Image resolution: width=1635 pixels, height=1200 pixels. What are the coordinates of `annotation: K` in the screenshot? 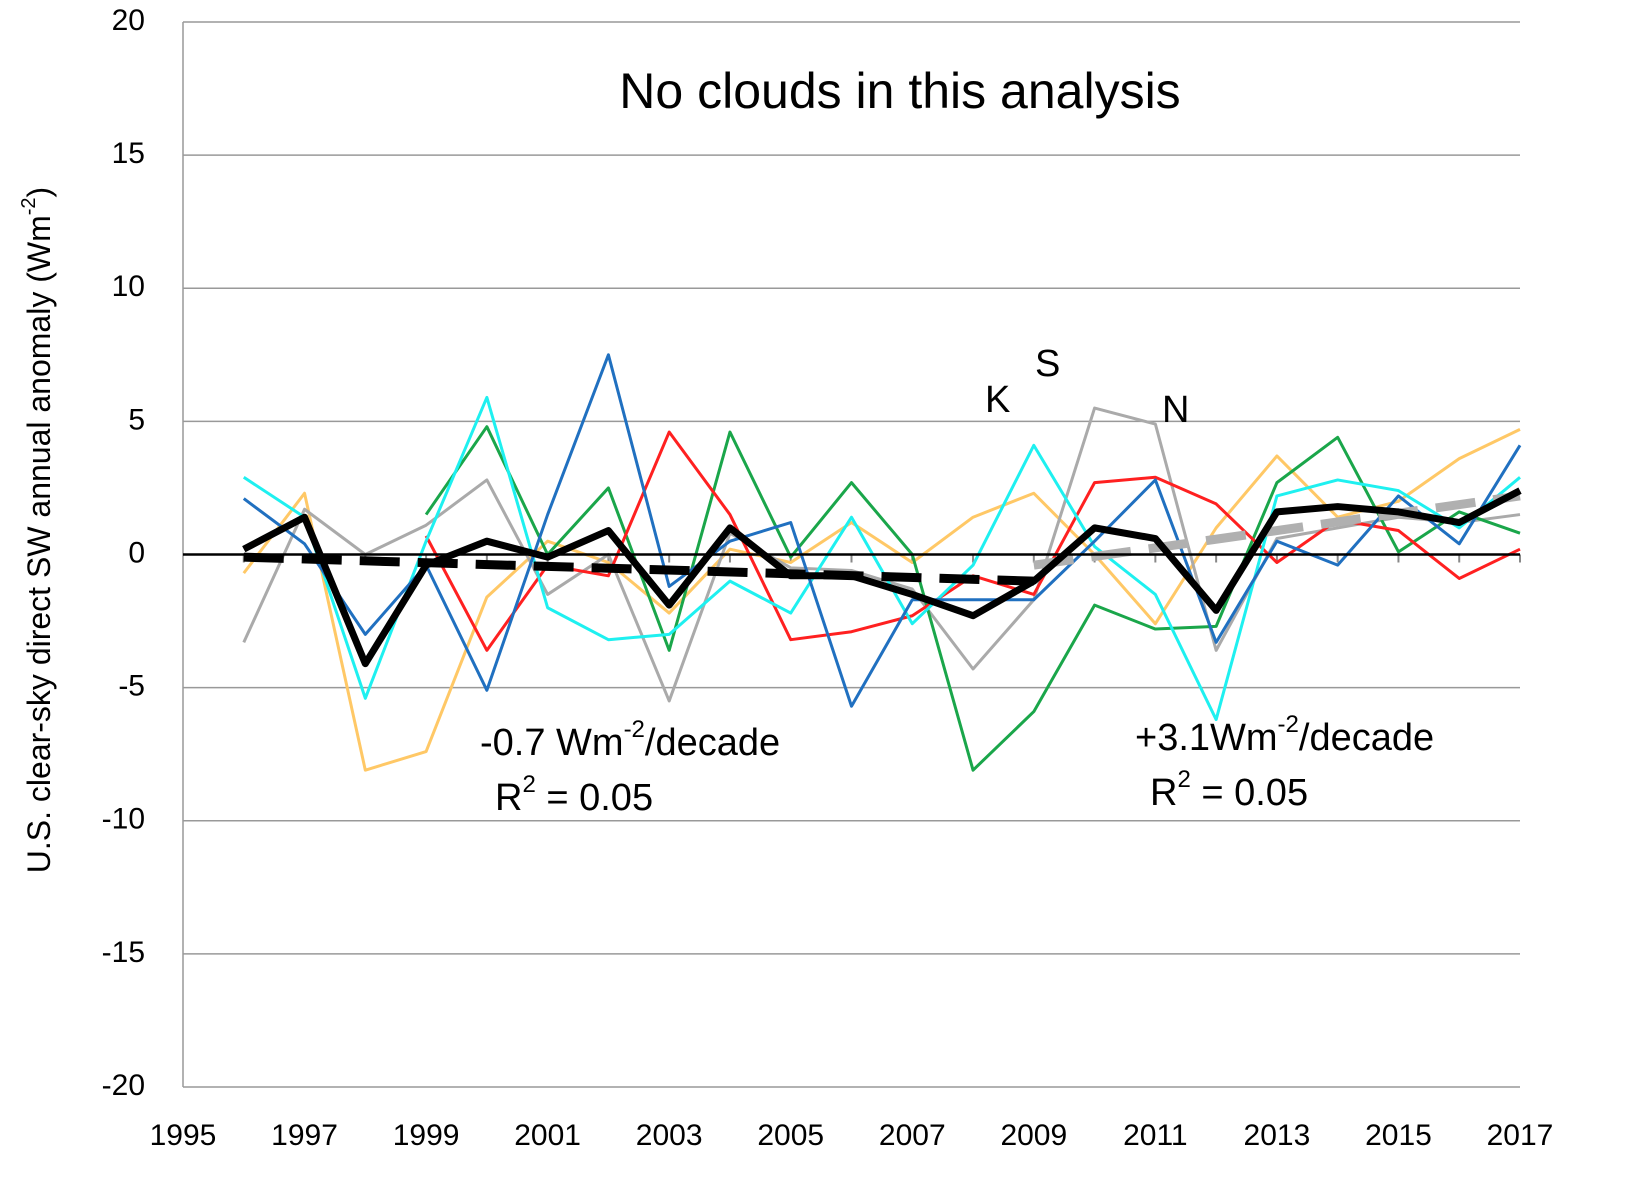 It's located at (997, 400).